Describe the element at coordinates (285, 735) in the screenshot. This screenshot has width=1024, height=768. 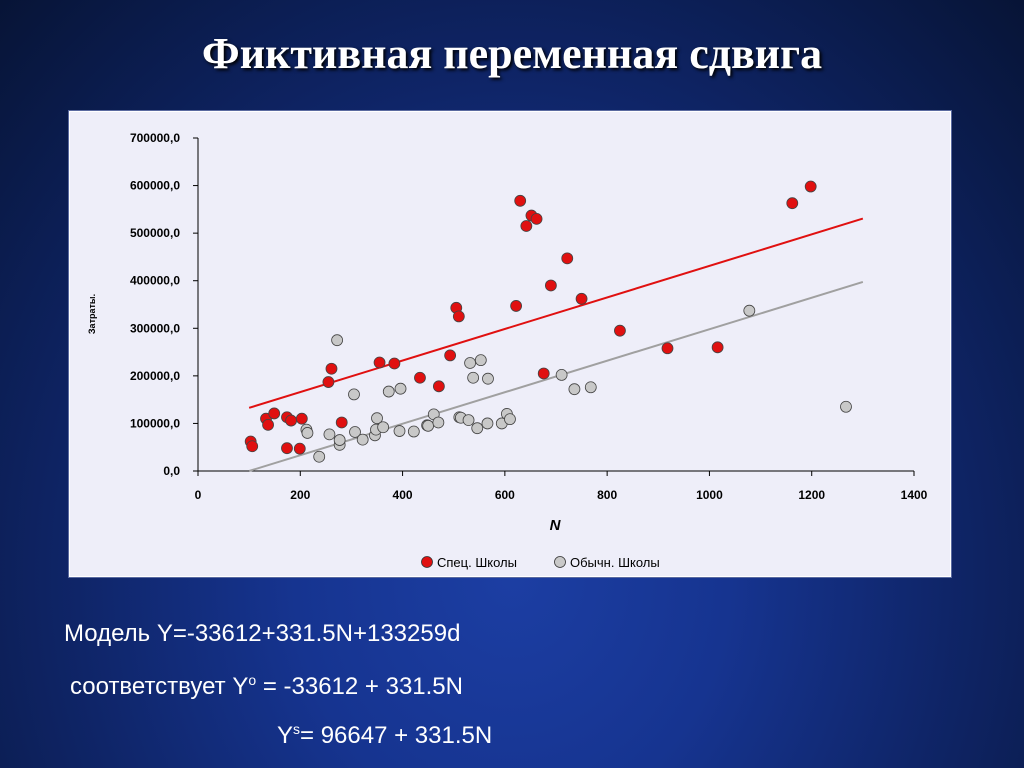
I see `formula-3-prefix: Y` at that location.